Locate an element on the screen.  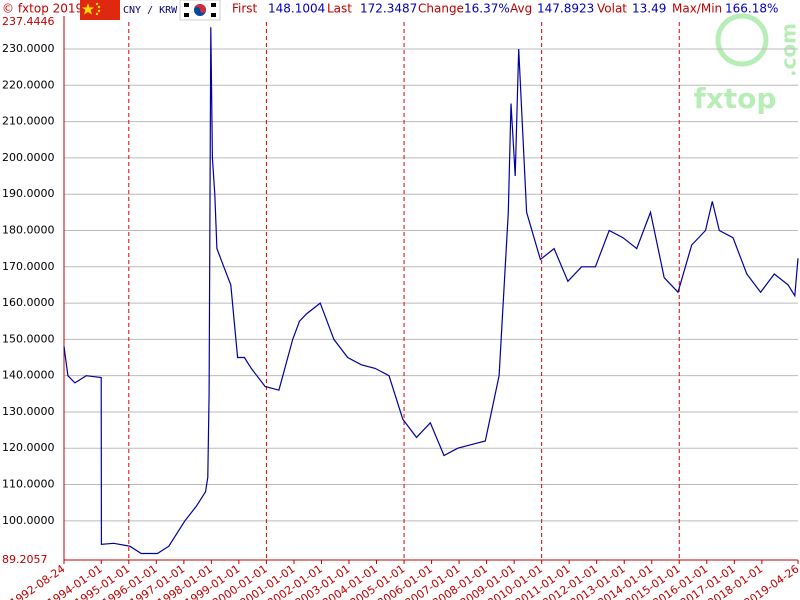
stat-value: 13.49 is located at coordinates (649, 9).